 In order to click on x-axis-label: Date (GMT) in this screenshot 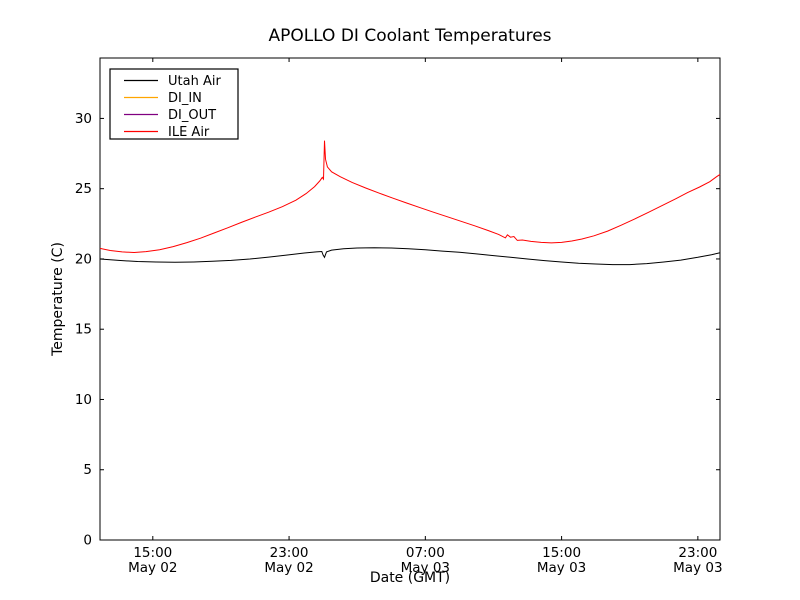, I will do `click(410, 578)`.